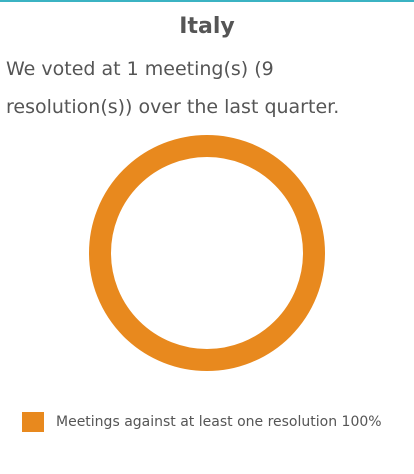 Image resolution: width=414 pixels, height=474 pixels. Describe the element at coordinates (33, 422) in the screenshot. I see `legend-swatch` at that location.